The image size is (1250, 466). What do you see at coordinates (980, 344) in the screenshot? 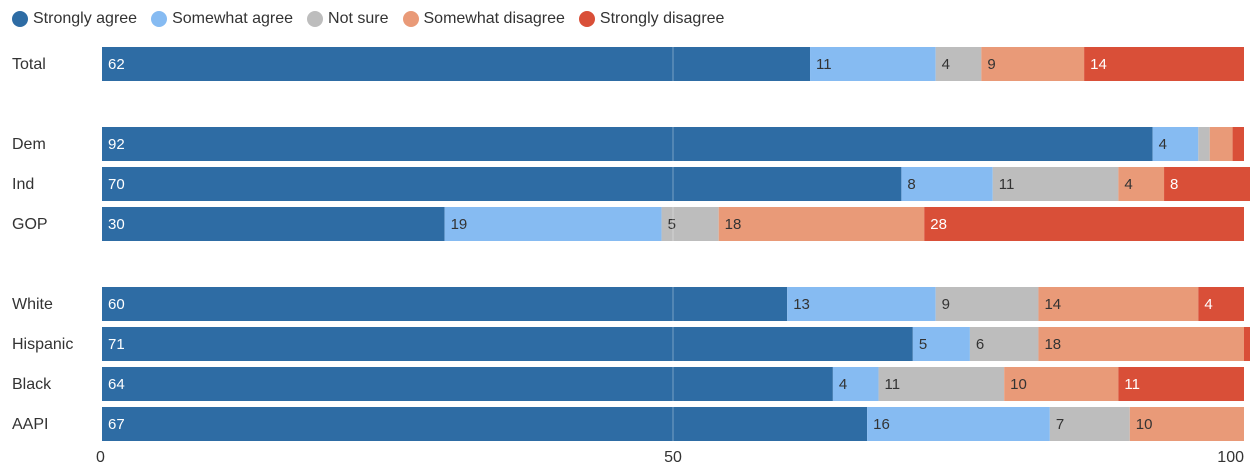
I see `data-label: 6` at bounding box center [980, 344].